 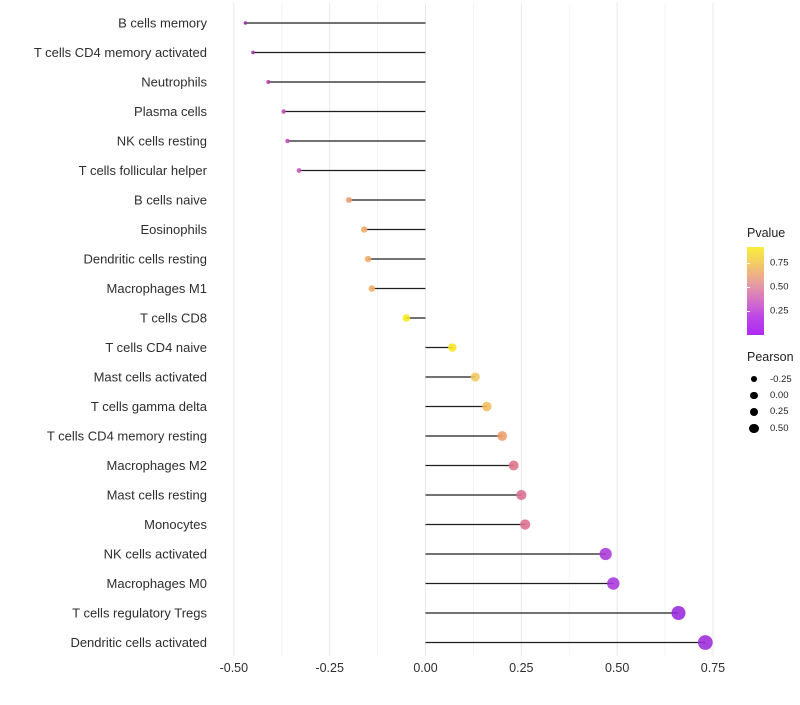 What do you see at coordinates (617, 668) in the screenshot?
I see `x-axis-tick-label: 0.50` at bounding box center [617, 668].